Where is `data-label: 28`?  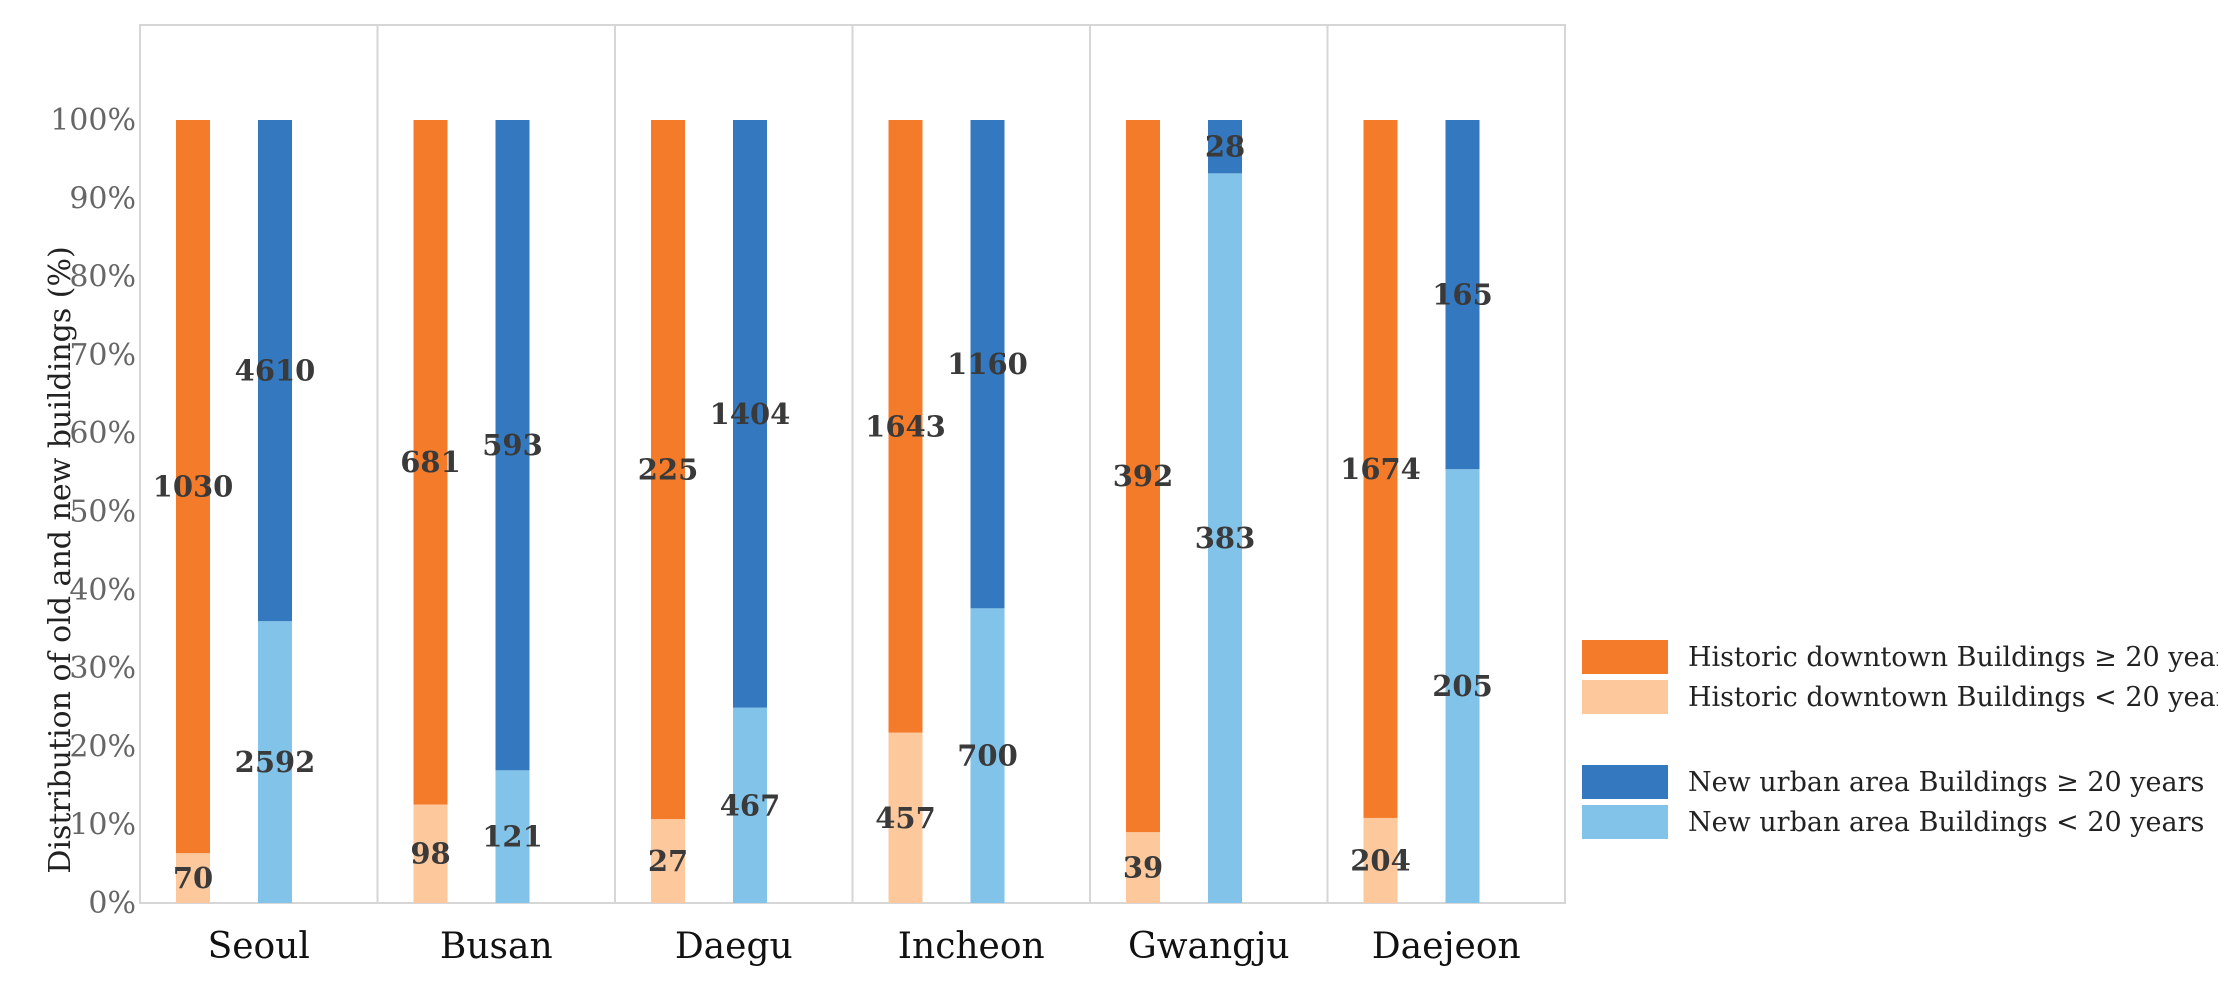 data-label: 28 is located at coordinates (1225, 147).